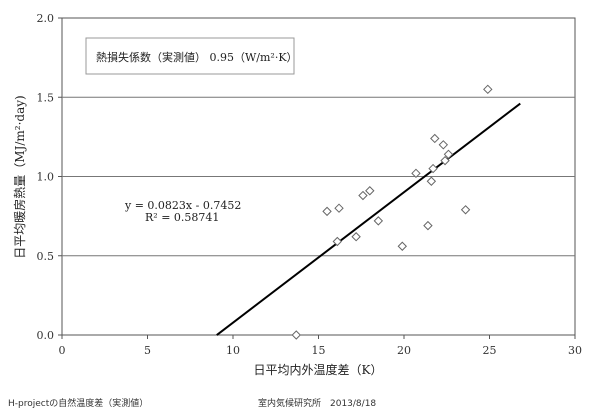 This screenshot has width=600, height=419. I want to click on annotation-text: 熱損失係数（実測値） 0.95（W/m²·K）, so click(197, 57).